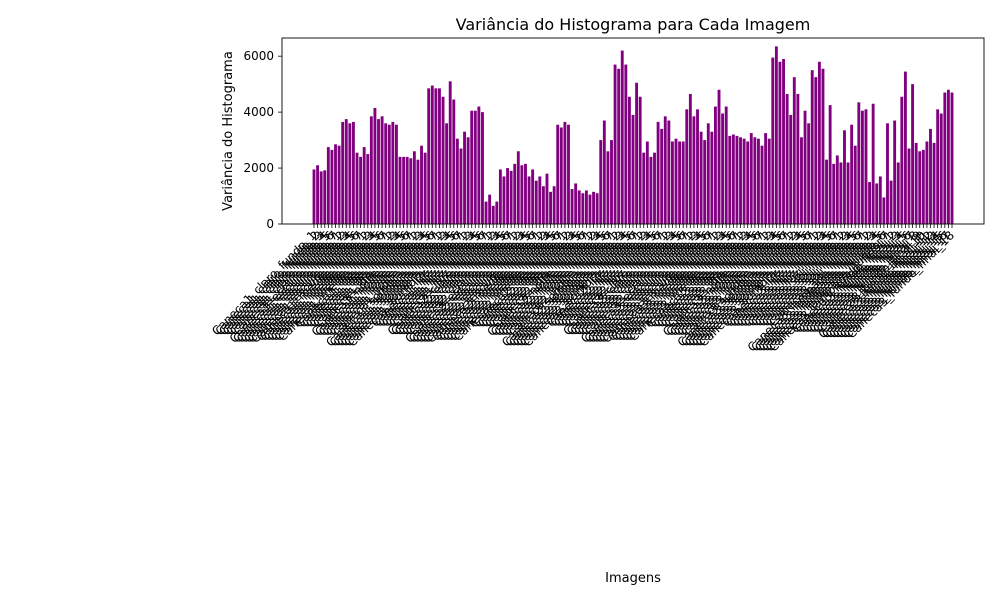  Describe the element at coordinates (633, 24) in the screenshot. I see `chart-title: Variância do Histograma para Cada Imagem` at that location.